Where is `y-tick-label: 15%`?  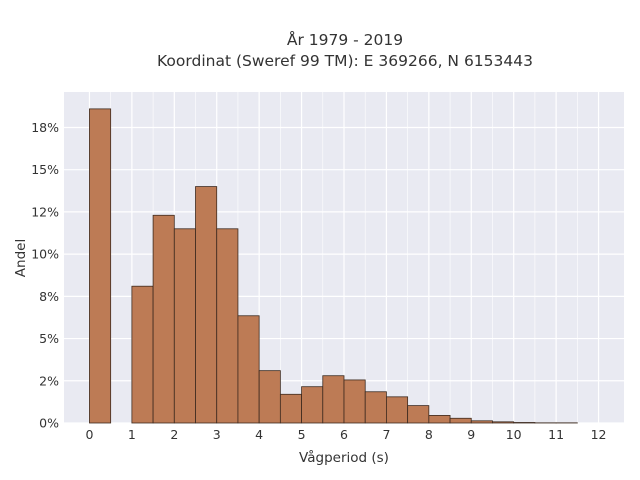 y-tick-label: 15% is located at coordinates (45, 169).